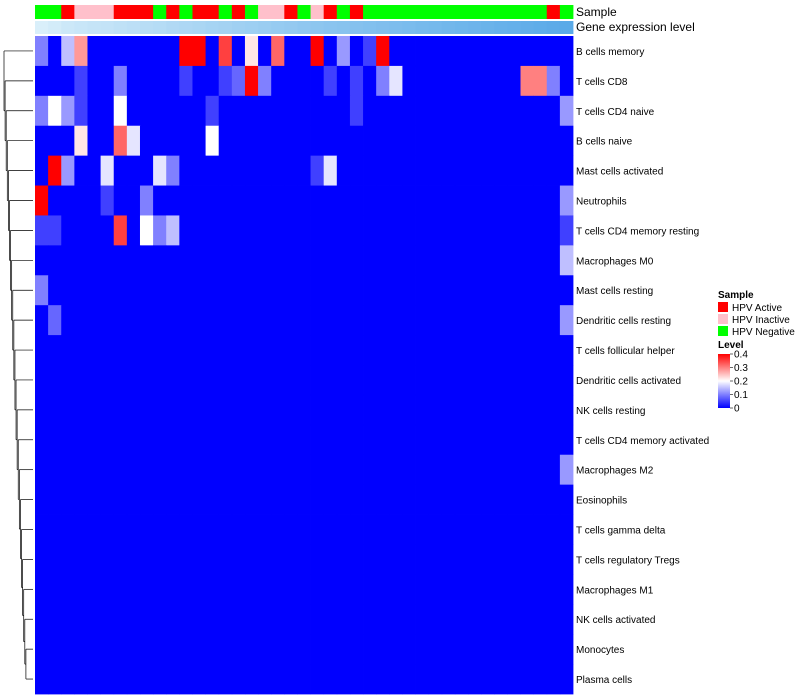  Describe the element at coordinates (628, 560) in the screenshot. I see `row-label: T cells regulatory Tregs` at that location.